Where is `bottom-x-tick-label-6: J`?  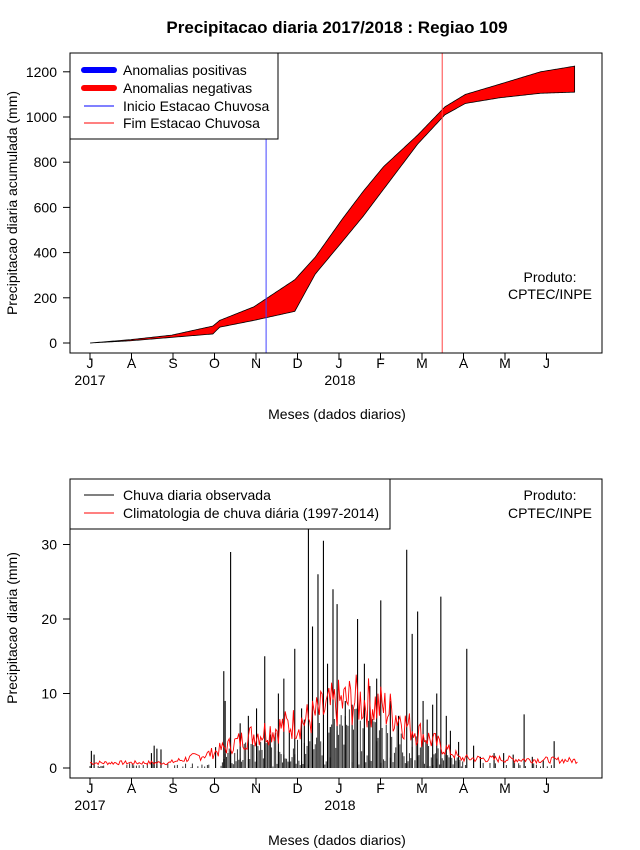 bottom-x-tick-label-6: J is located at coordinates (339, 788).